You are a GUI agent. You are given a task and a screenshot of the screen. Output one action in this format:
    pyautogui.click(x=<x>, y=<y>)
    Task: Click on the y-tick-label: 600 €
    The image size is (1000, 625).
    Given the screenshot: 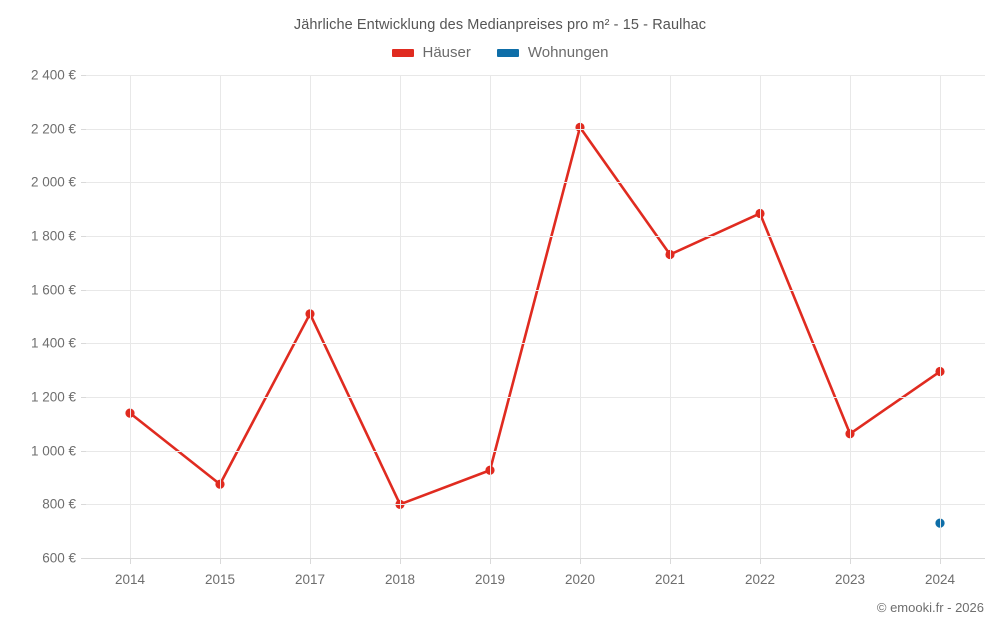 What is the action you would take?
    pyautogui.click(x=59, y=558)
    